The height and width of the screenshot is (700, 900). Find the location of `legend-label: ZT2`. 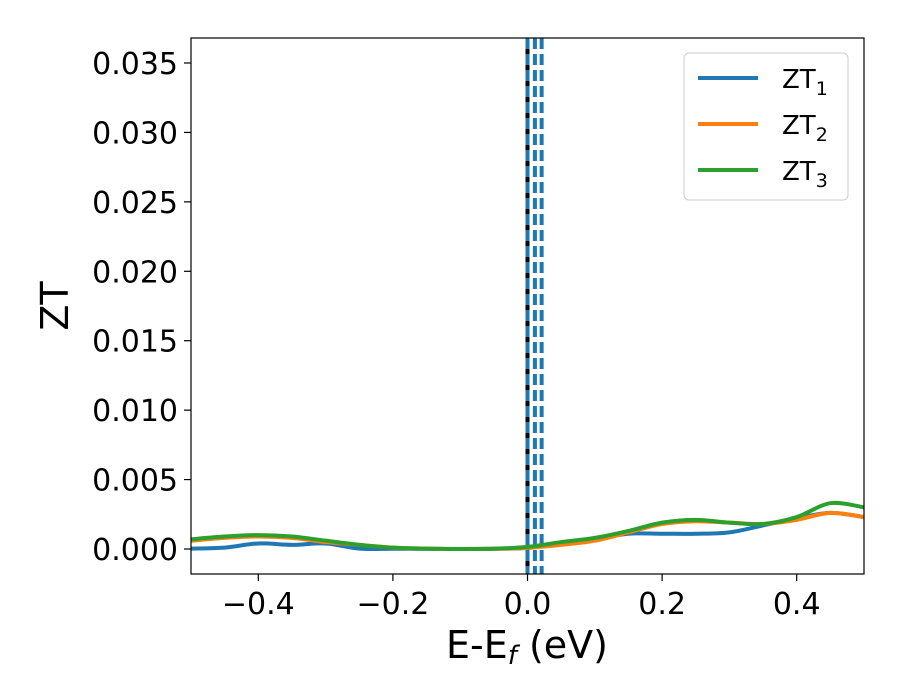

legend-label: ZT2 is located at coordinates (805, 128).